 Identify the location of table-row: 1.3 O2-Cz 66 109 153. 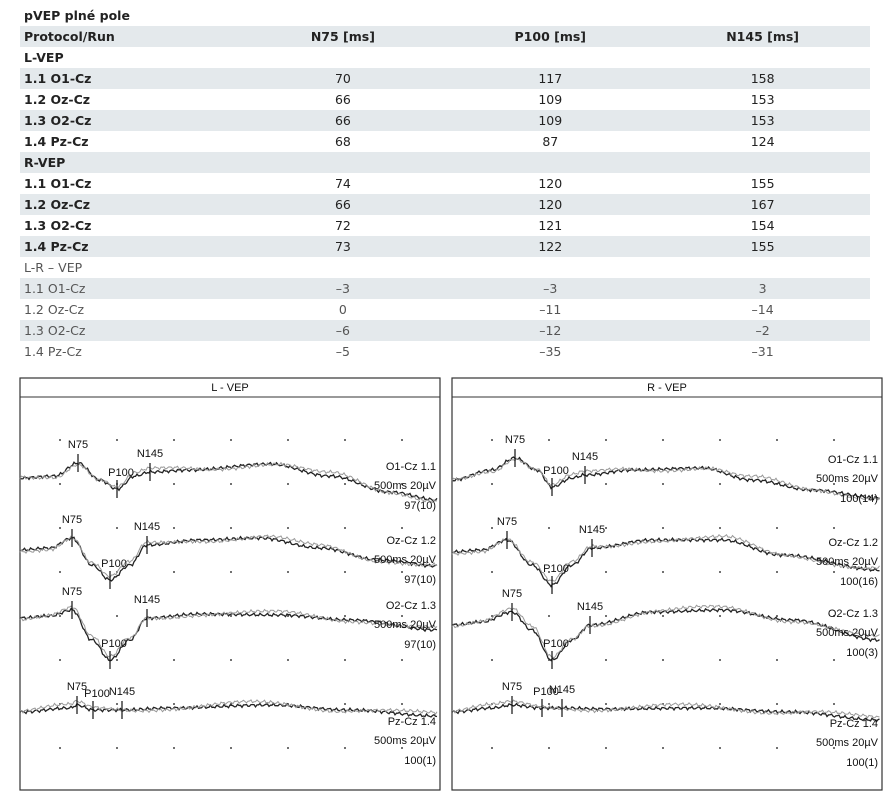
(445, 120).